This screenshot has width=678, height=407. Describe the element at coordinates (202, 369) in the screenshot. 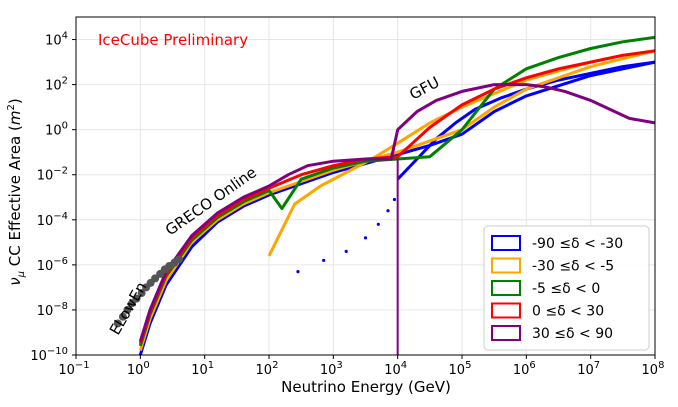

I see `x-tick-label: 10¹` at that location.